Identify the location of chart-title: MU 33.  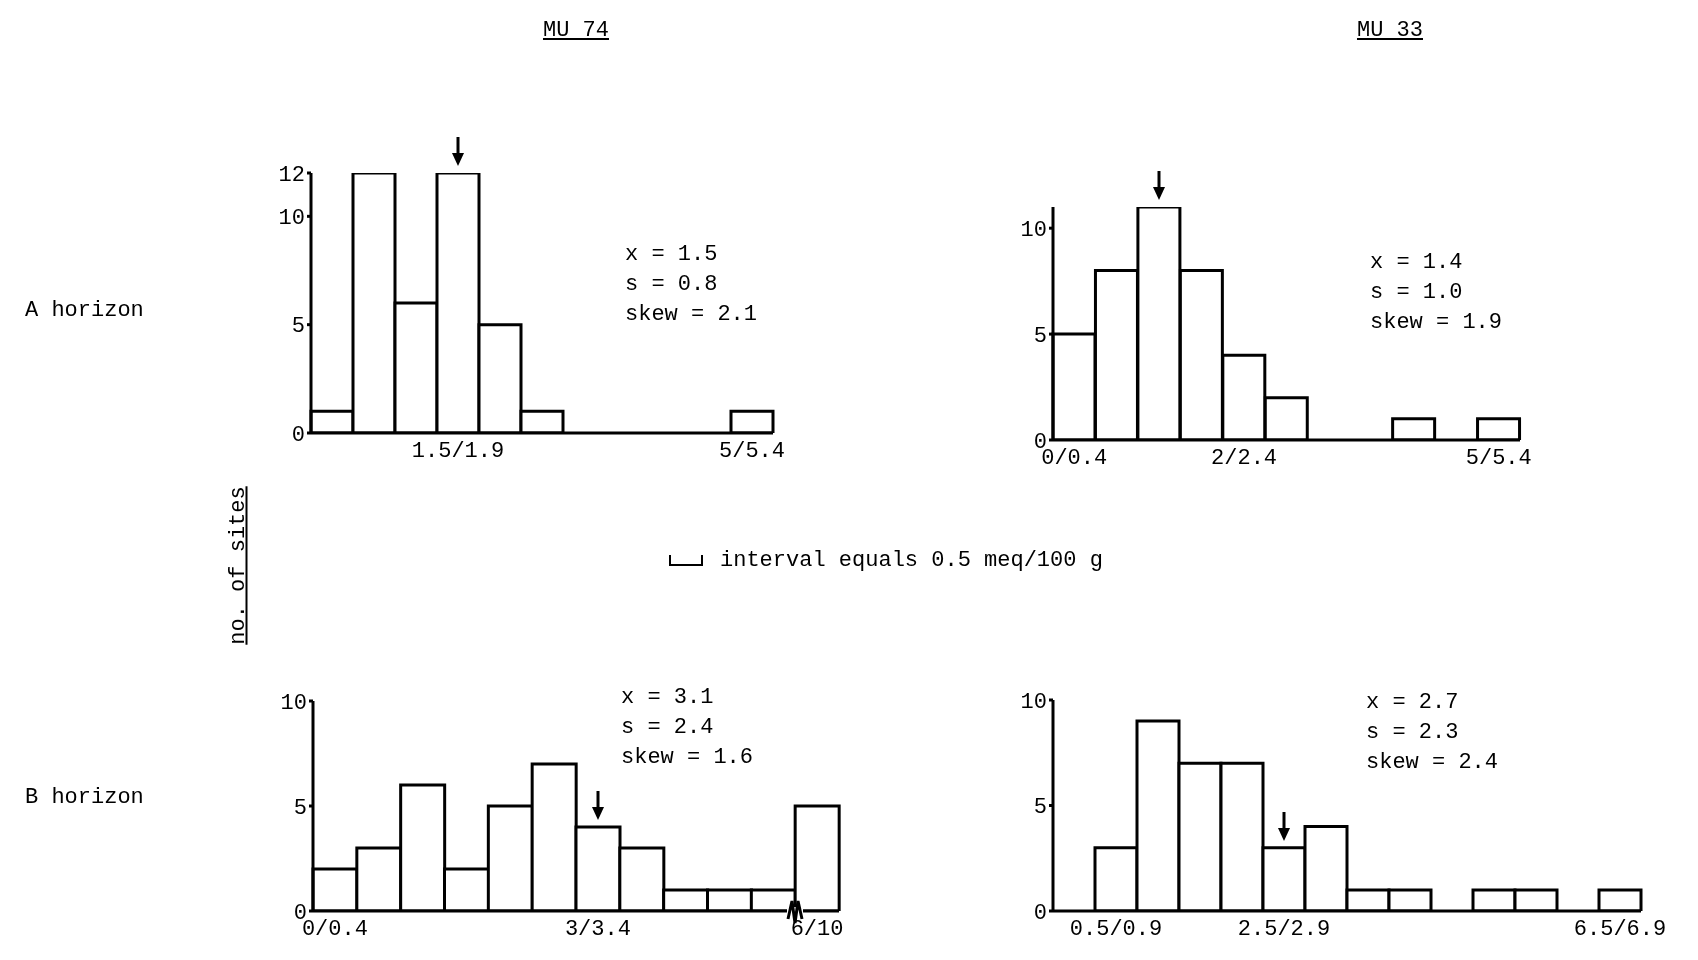
(1390, 30).